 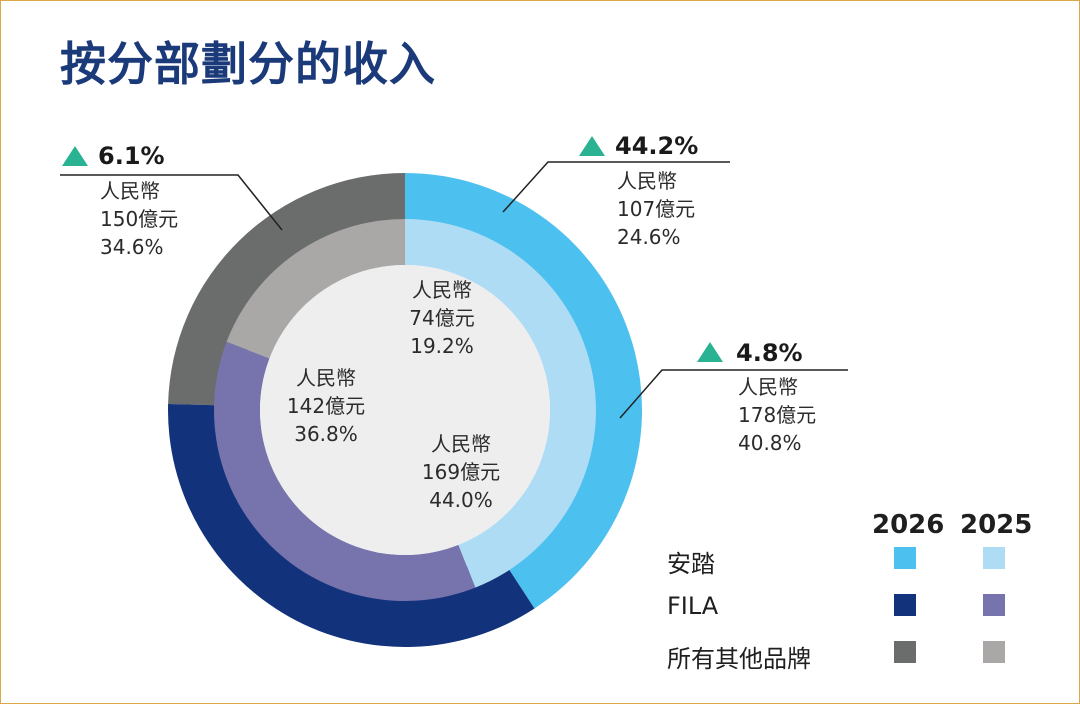 I want to click on outer-label-other-amount: 107億元, so click(x=656, y=209).